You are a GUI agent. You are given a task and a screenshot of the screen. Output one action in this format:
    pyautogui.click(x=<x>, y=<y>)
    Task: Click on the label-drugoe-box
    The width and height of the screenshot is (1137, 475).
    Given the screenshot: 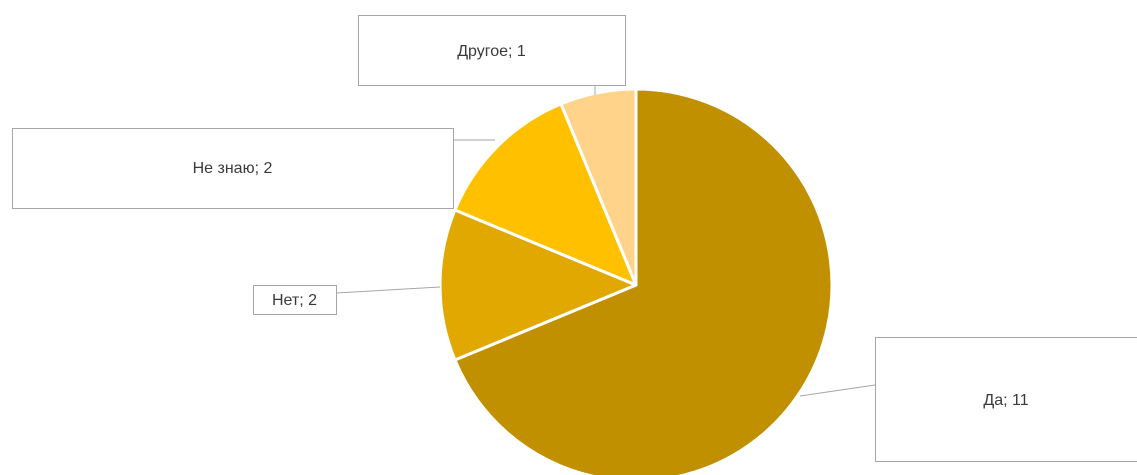 What is the action you would take?
    pyautogui.click(x=492, y=50)
    